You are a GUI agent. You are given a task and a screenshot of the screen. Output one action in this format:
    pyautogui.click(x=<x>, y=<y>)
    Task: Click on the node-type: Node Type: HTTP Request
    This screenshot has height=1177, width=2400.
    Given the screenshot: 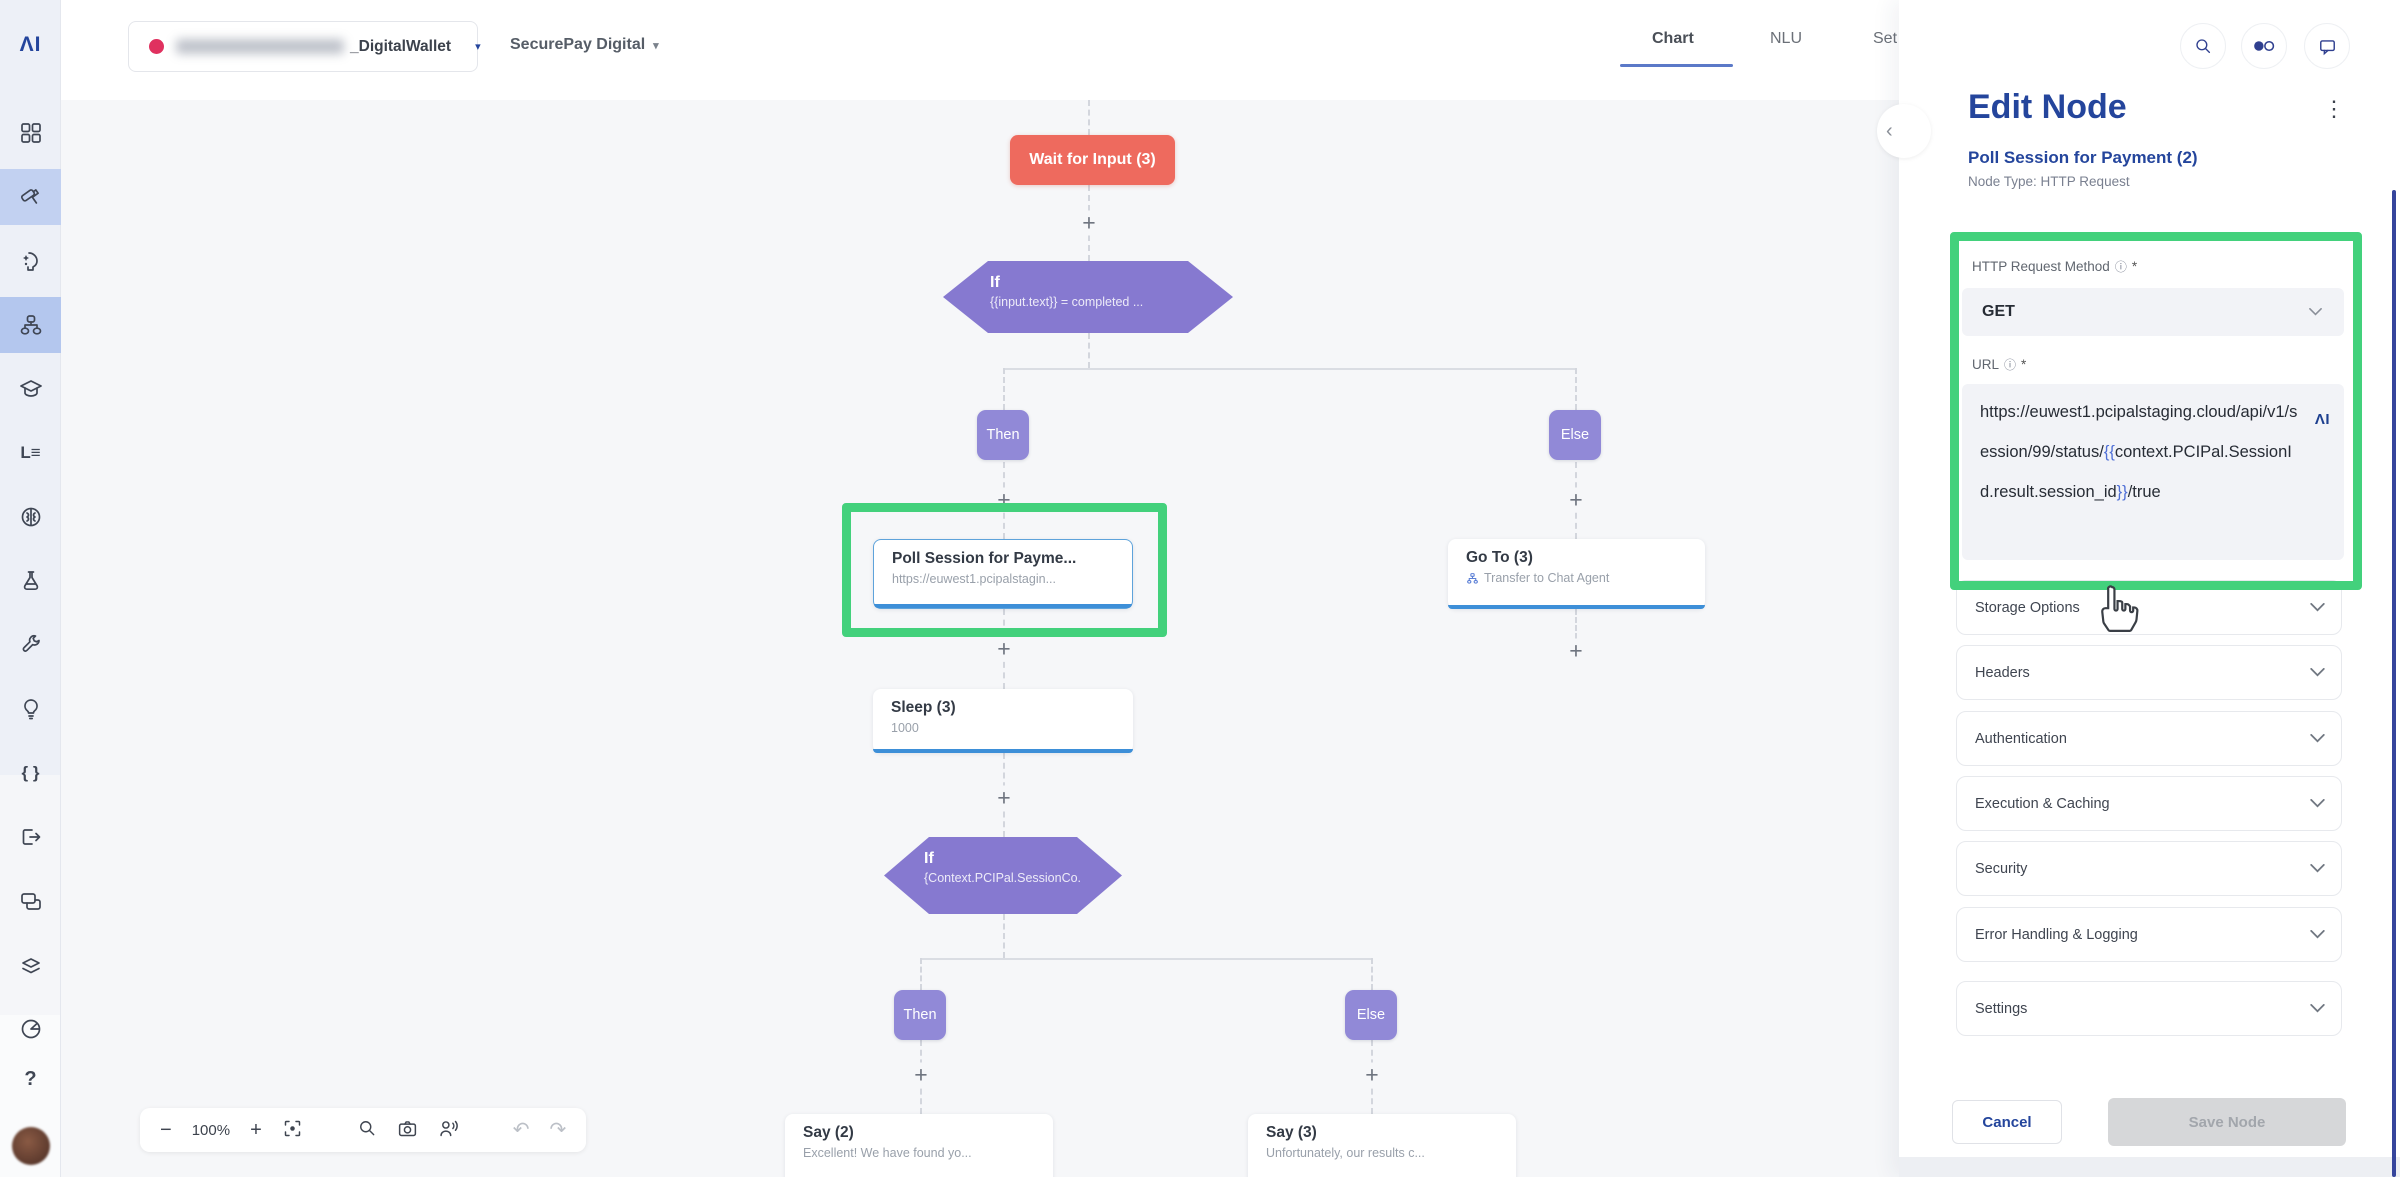 What is the action you would take?
    pyautogui.click(x=2049, y=181)
    